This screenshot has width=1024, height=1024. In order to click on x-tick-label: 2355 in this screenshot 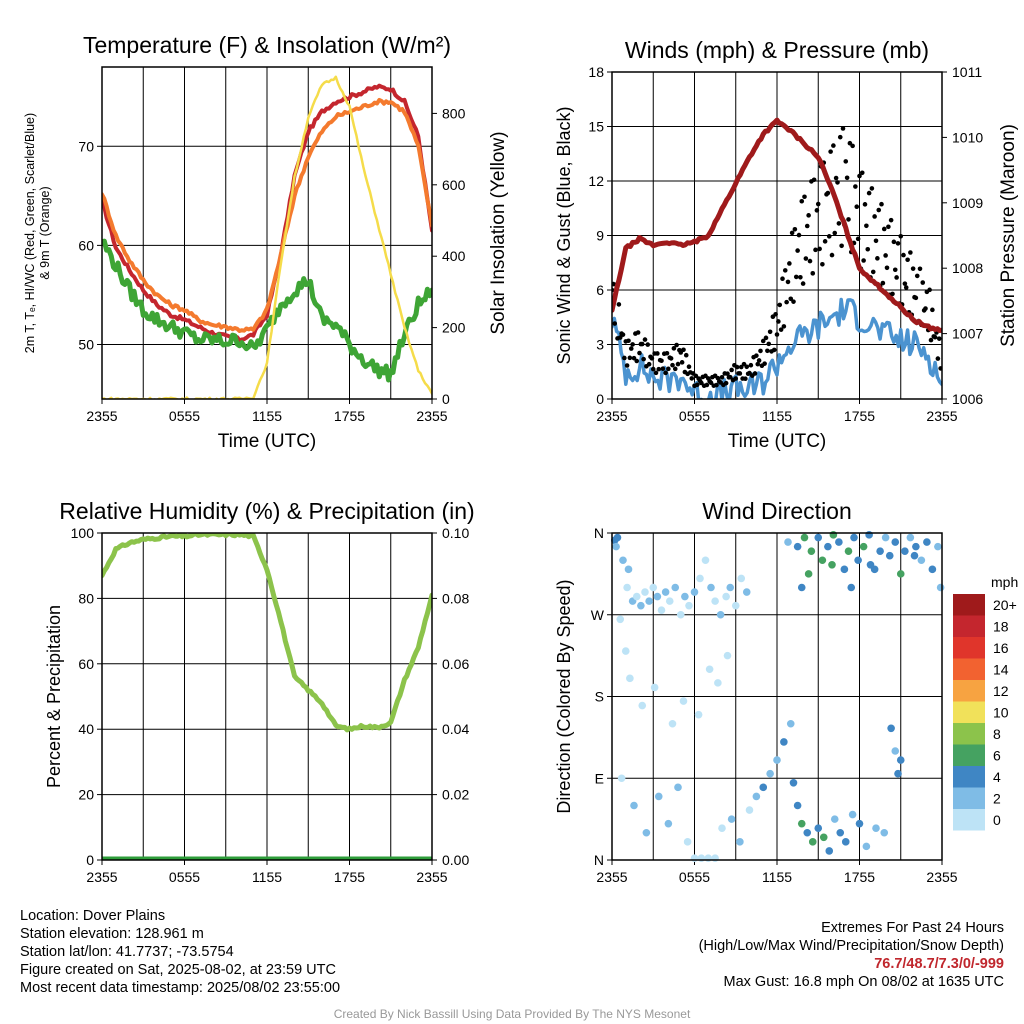, I will do `click(611, 877)`.